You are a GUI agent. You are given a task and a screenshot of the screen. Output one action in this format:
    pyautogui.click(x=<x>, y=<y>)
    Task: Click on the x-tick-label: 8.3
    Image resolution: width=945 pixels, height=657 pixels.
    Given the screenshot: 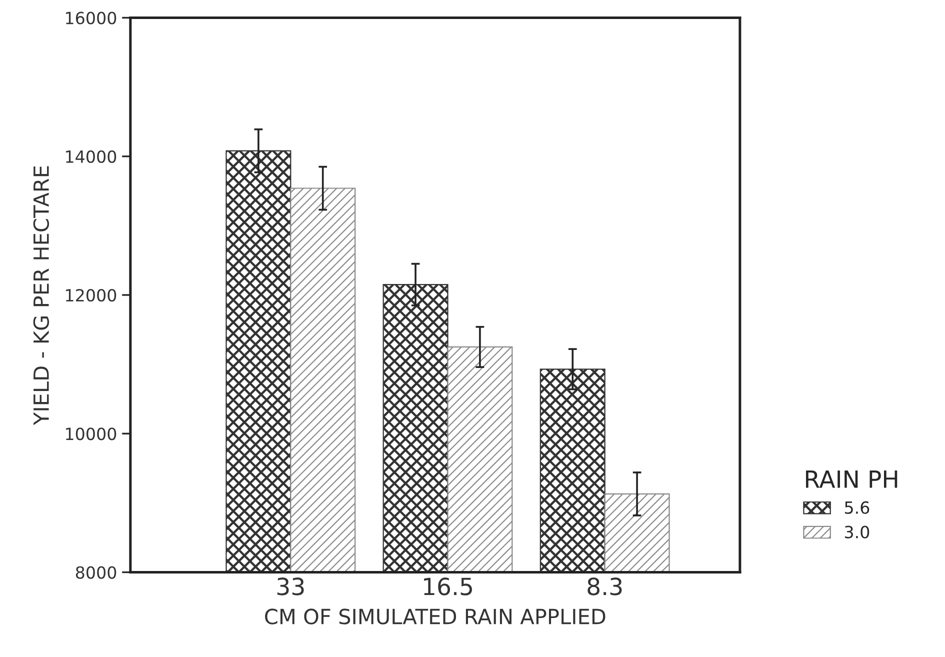 What is the action you would take?
    pyautogui.click(x=605, y=587)
    